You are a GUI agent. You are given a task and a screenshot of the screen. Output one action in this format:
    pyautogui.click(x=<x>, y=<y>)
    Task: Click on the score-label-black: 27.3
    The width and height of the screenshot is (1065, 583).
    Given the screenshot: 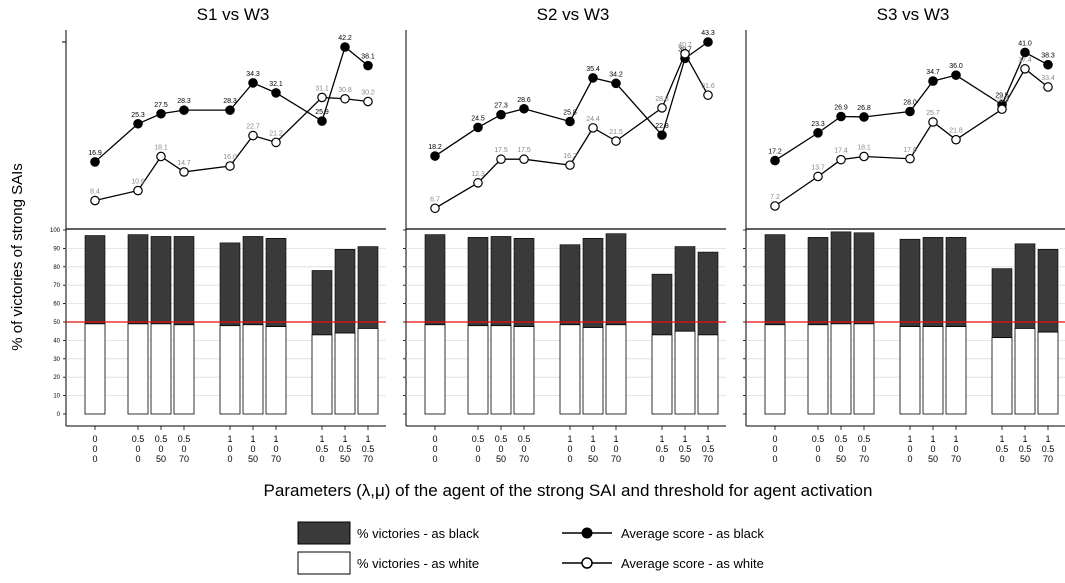 What is the action you would take?
    pyautogui.click(x=501, y=106)
    